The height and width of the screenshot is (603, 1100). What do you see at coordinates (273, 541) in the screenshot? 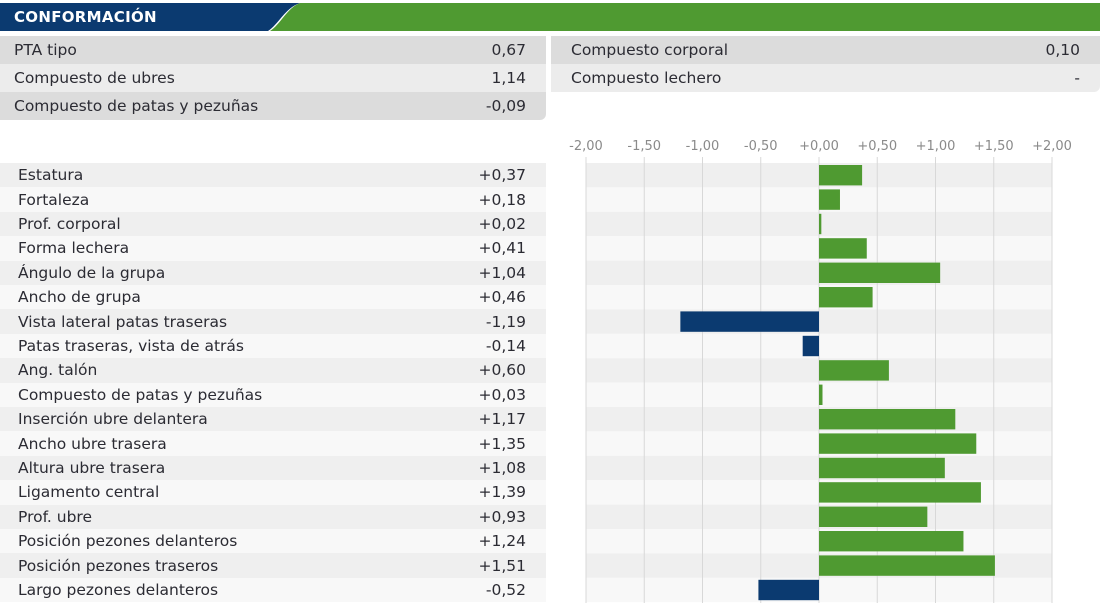
I see `trait-row: Posición pezones delanteros +1,24` at bounding box center [273, 541].